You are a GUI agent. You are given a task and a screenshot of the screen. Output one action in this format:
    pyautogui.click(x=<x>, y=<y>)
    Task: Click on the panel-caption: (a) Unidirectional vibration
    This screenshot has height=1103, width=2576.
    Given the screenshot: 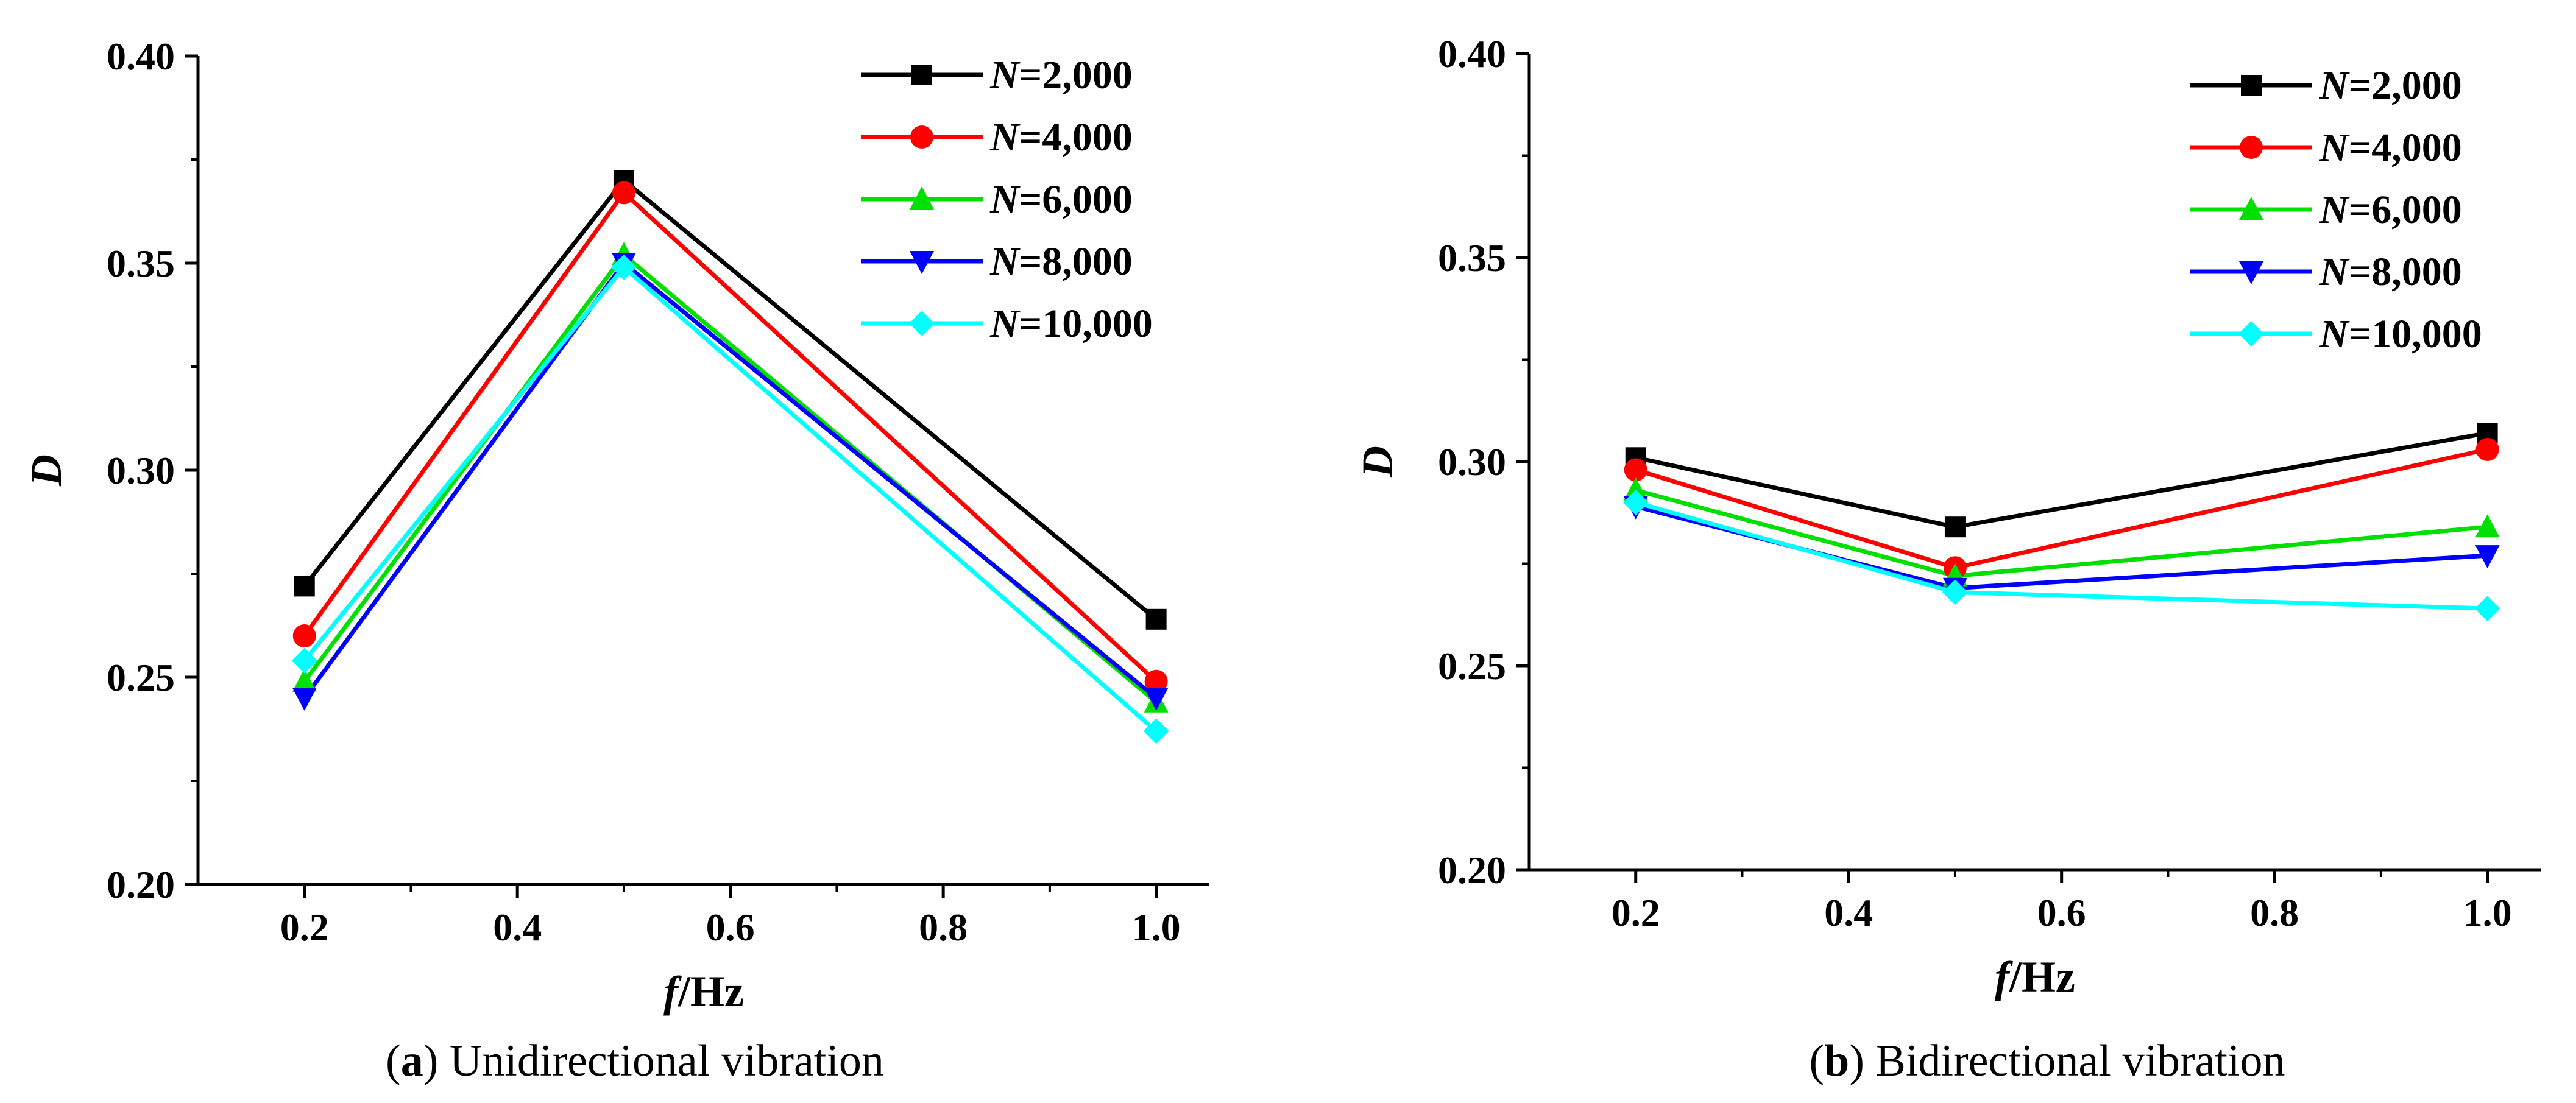 What is the action you would take?
    pyautogui.click(x=635, y=1061)
    